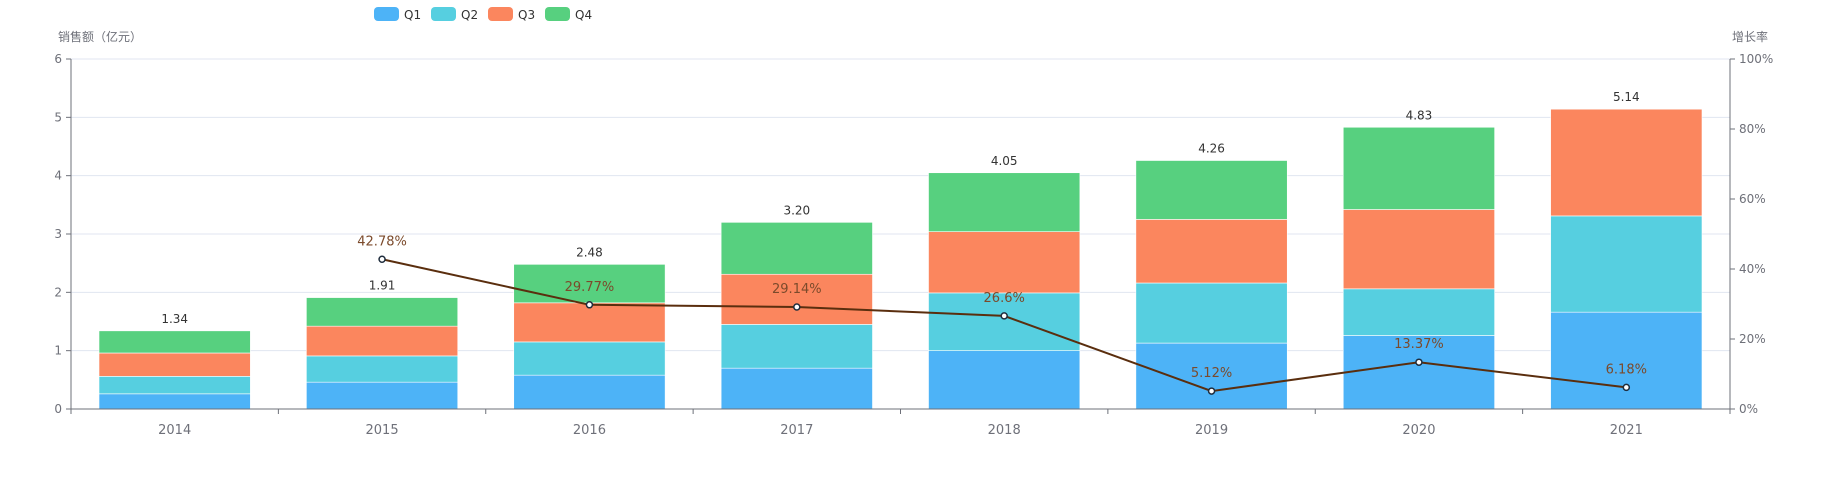 This screenshot has height=504, width=1843. What do you see at coordinates (1626, 430) in the screenshot?
I see `x-tick-label: 2021` at bounding box center [1626, 430].